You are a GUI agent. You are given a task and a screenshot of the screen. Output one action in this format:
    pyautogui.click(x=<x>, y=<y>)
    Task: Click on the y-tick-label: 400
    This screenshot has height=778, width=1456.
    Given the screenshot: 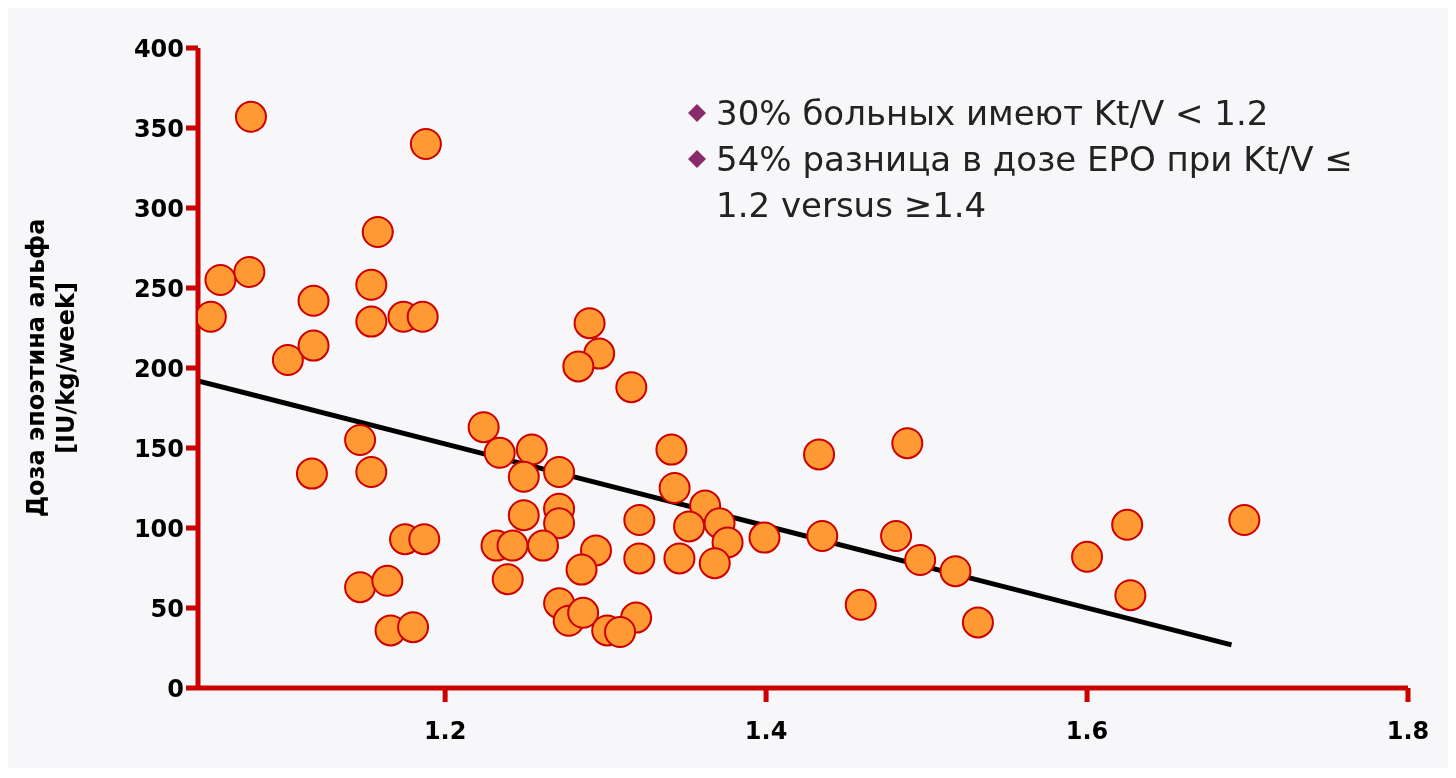 What is the action you would take?
    pyautogui.click(x=158, y=48)
    